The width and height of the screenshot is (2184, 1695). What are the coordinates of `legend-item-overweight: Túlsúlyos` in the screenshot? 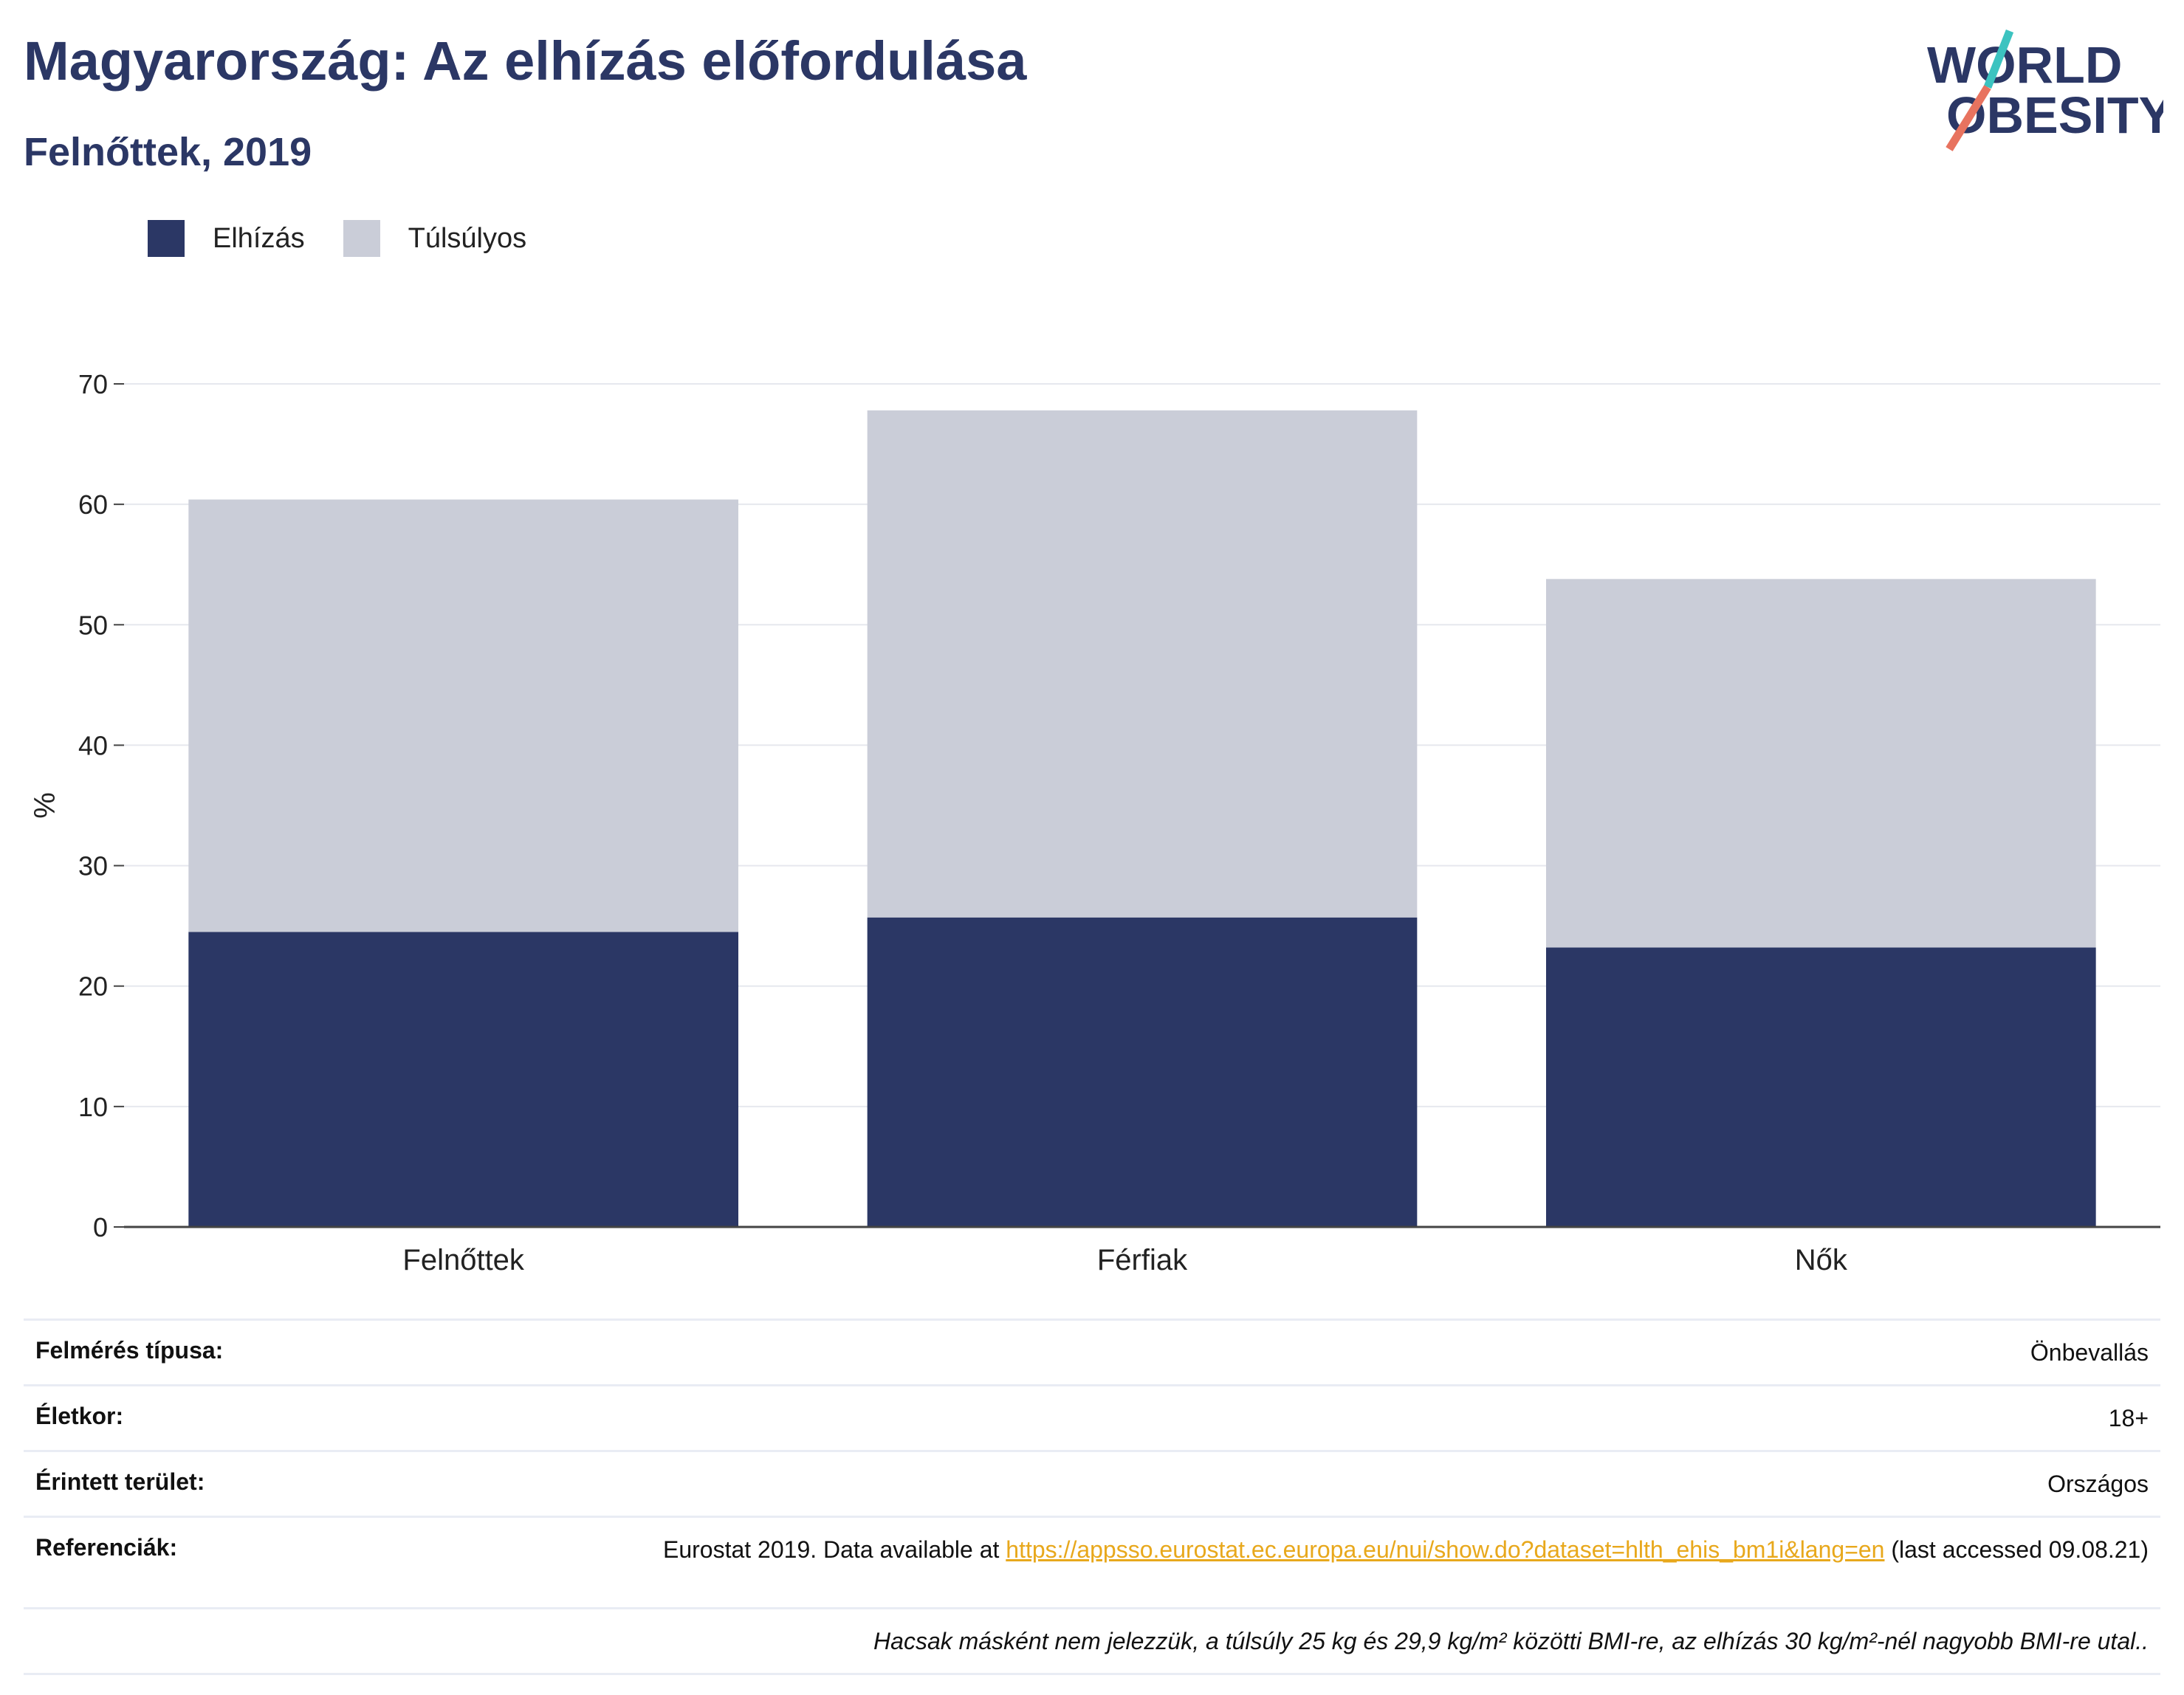 It's located at (435, 238).